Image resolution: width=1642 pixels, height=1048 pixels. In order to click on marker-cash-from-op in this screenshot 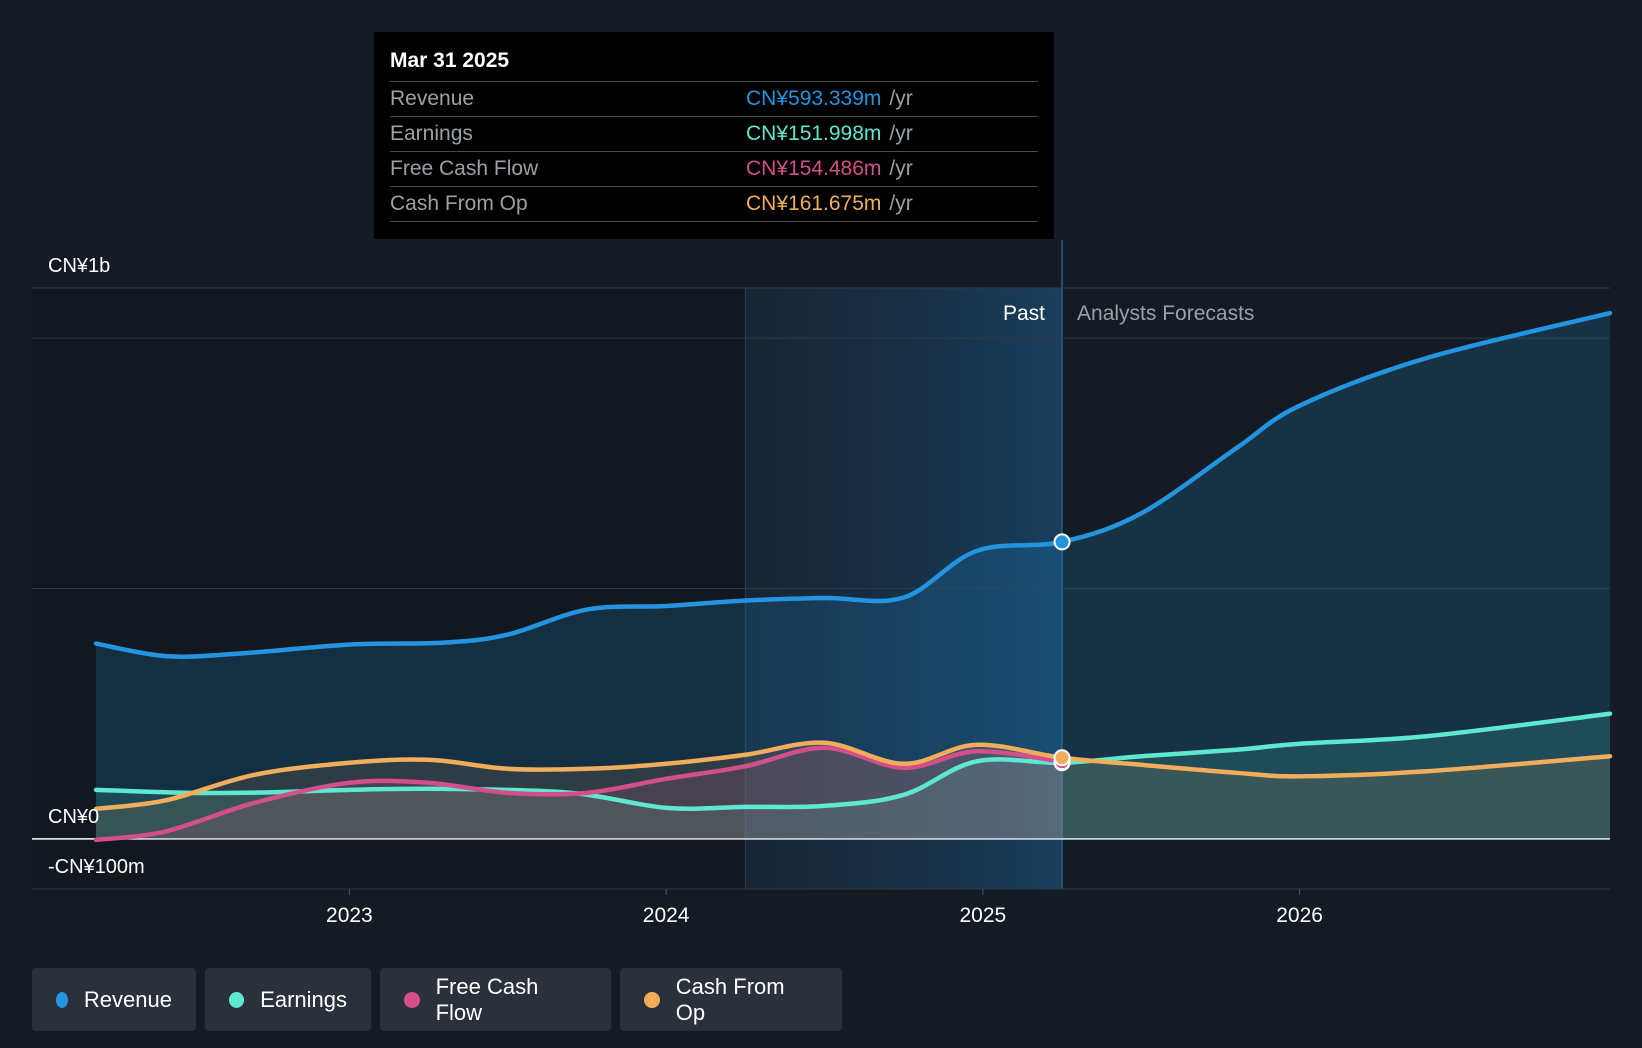, I will do `click(1062, 758)`.